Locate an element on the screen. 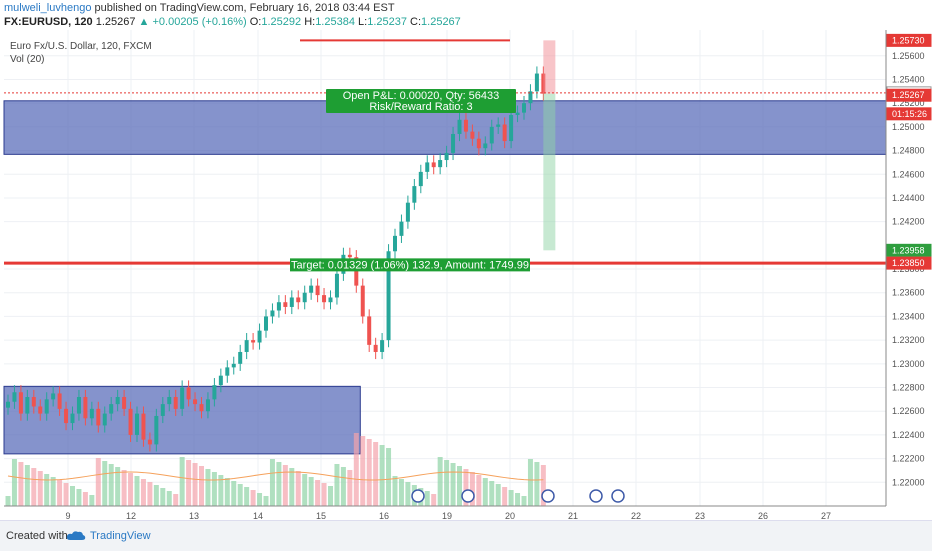 Image resolution: width=932 pixels, height=551 pixels. time-tick-label: 27 is located at coordinates (826, 515).